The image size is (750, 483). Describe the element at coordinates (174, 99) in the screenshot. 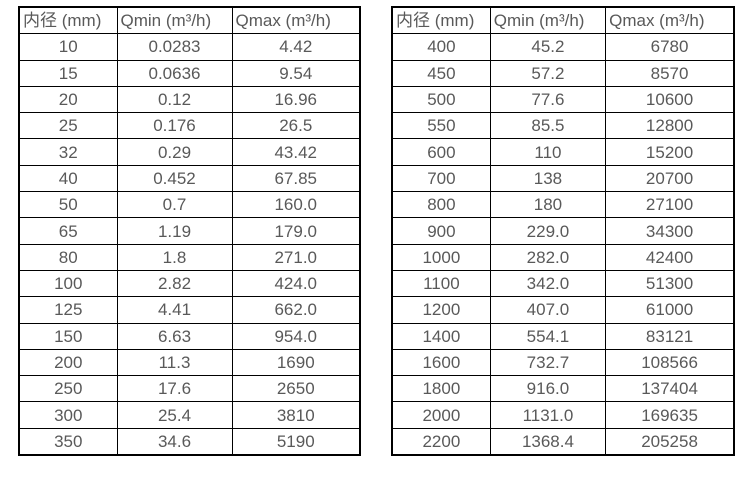

I see `cell-qmin: 0.12` at that location.